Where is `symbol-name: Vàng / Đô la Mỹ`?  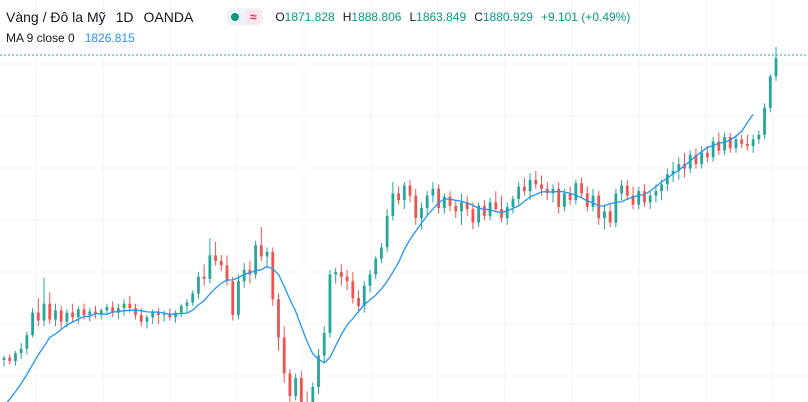
symbol-name: Vàng / Đô la Mỹ is located at coordinates (56, 17).